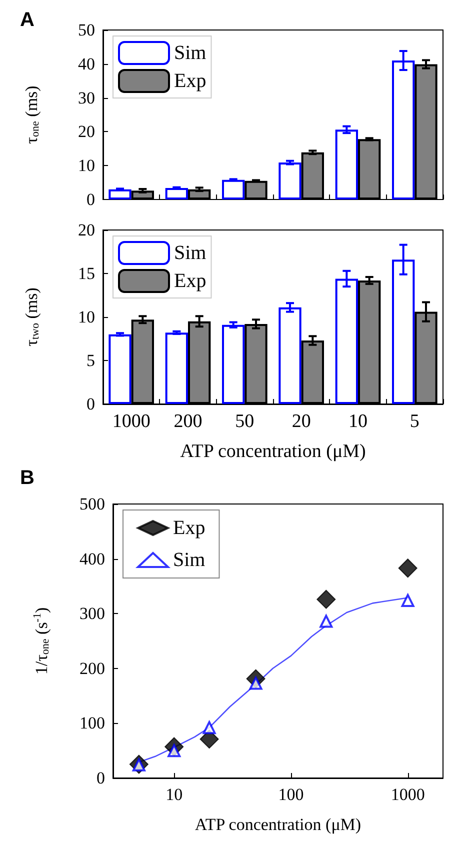  Describe the element at coordinates (42, 641) in the screenshot. I see `y-axis-title: 1/τone (s-1)` at that location.